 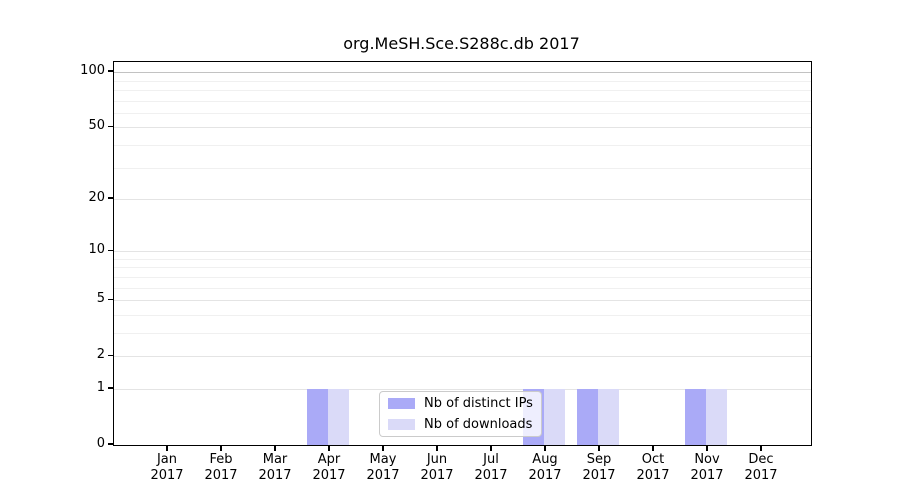 What do you see at coordinates (716, 416) in the screenshot?
I see `bar-downloads-nov` at bounding box center [716, 416].